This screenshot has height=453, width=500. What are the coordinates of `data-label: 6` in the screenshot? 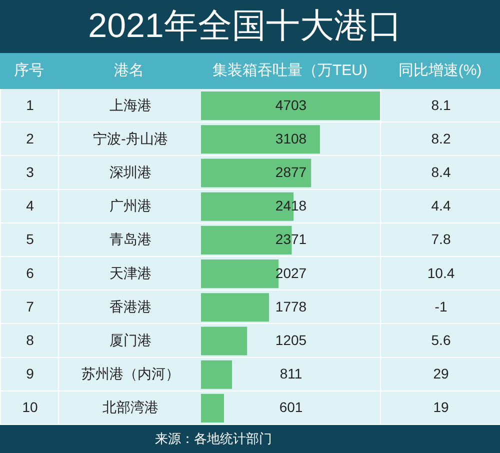 It's located at (30, 272).